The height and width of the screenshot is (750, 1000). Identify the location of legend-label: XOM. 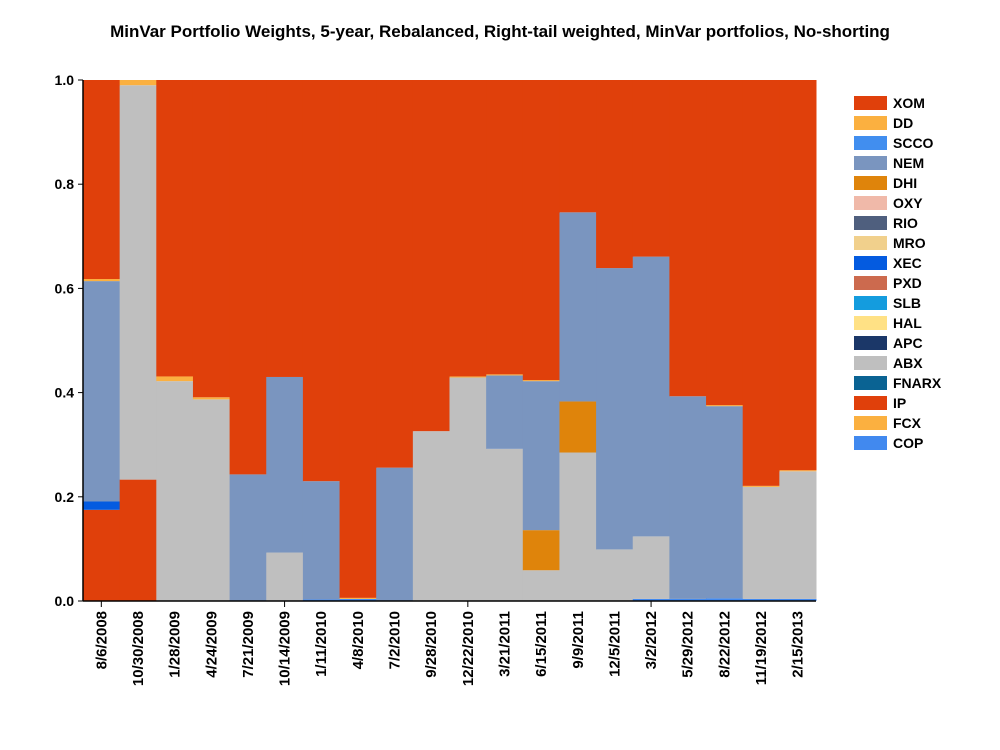
(909, 103).